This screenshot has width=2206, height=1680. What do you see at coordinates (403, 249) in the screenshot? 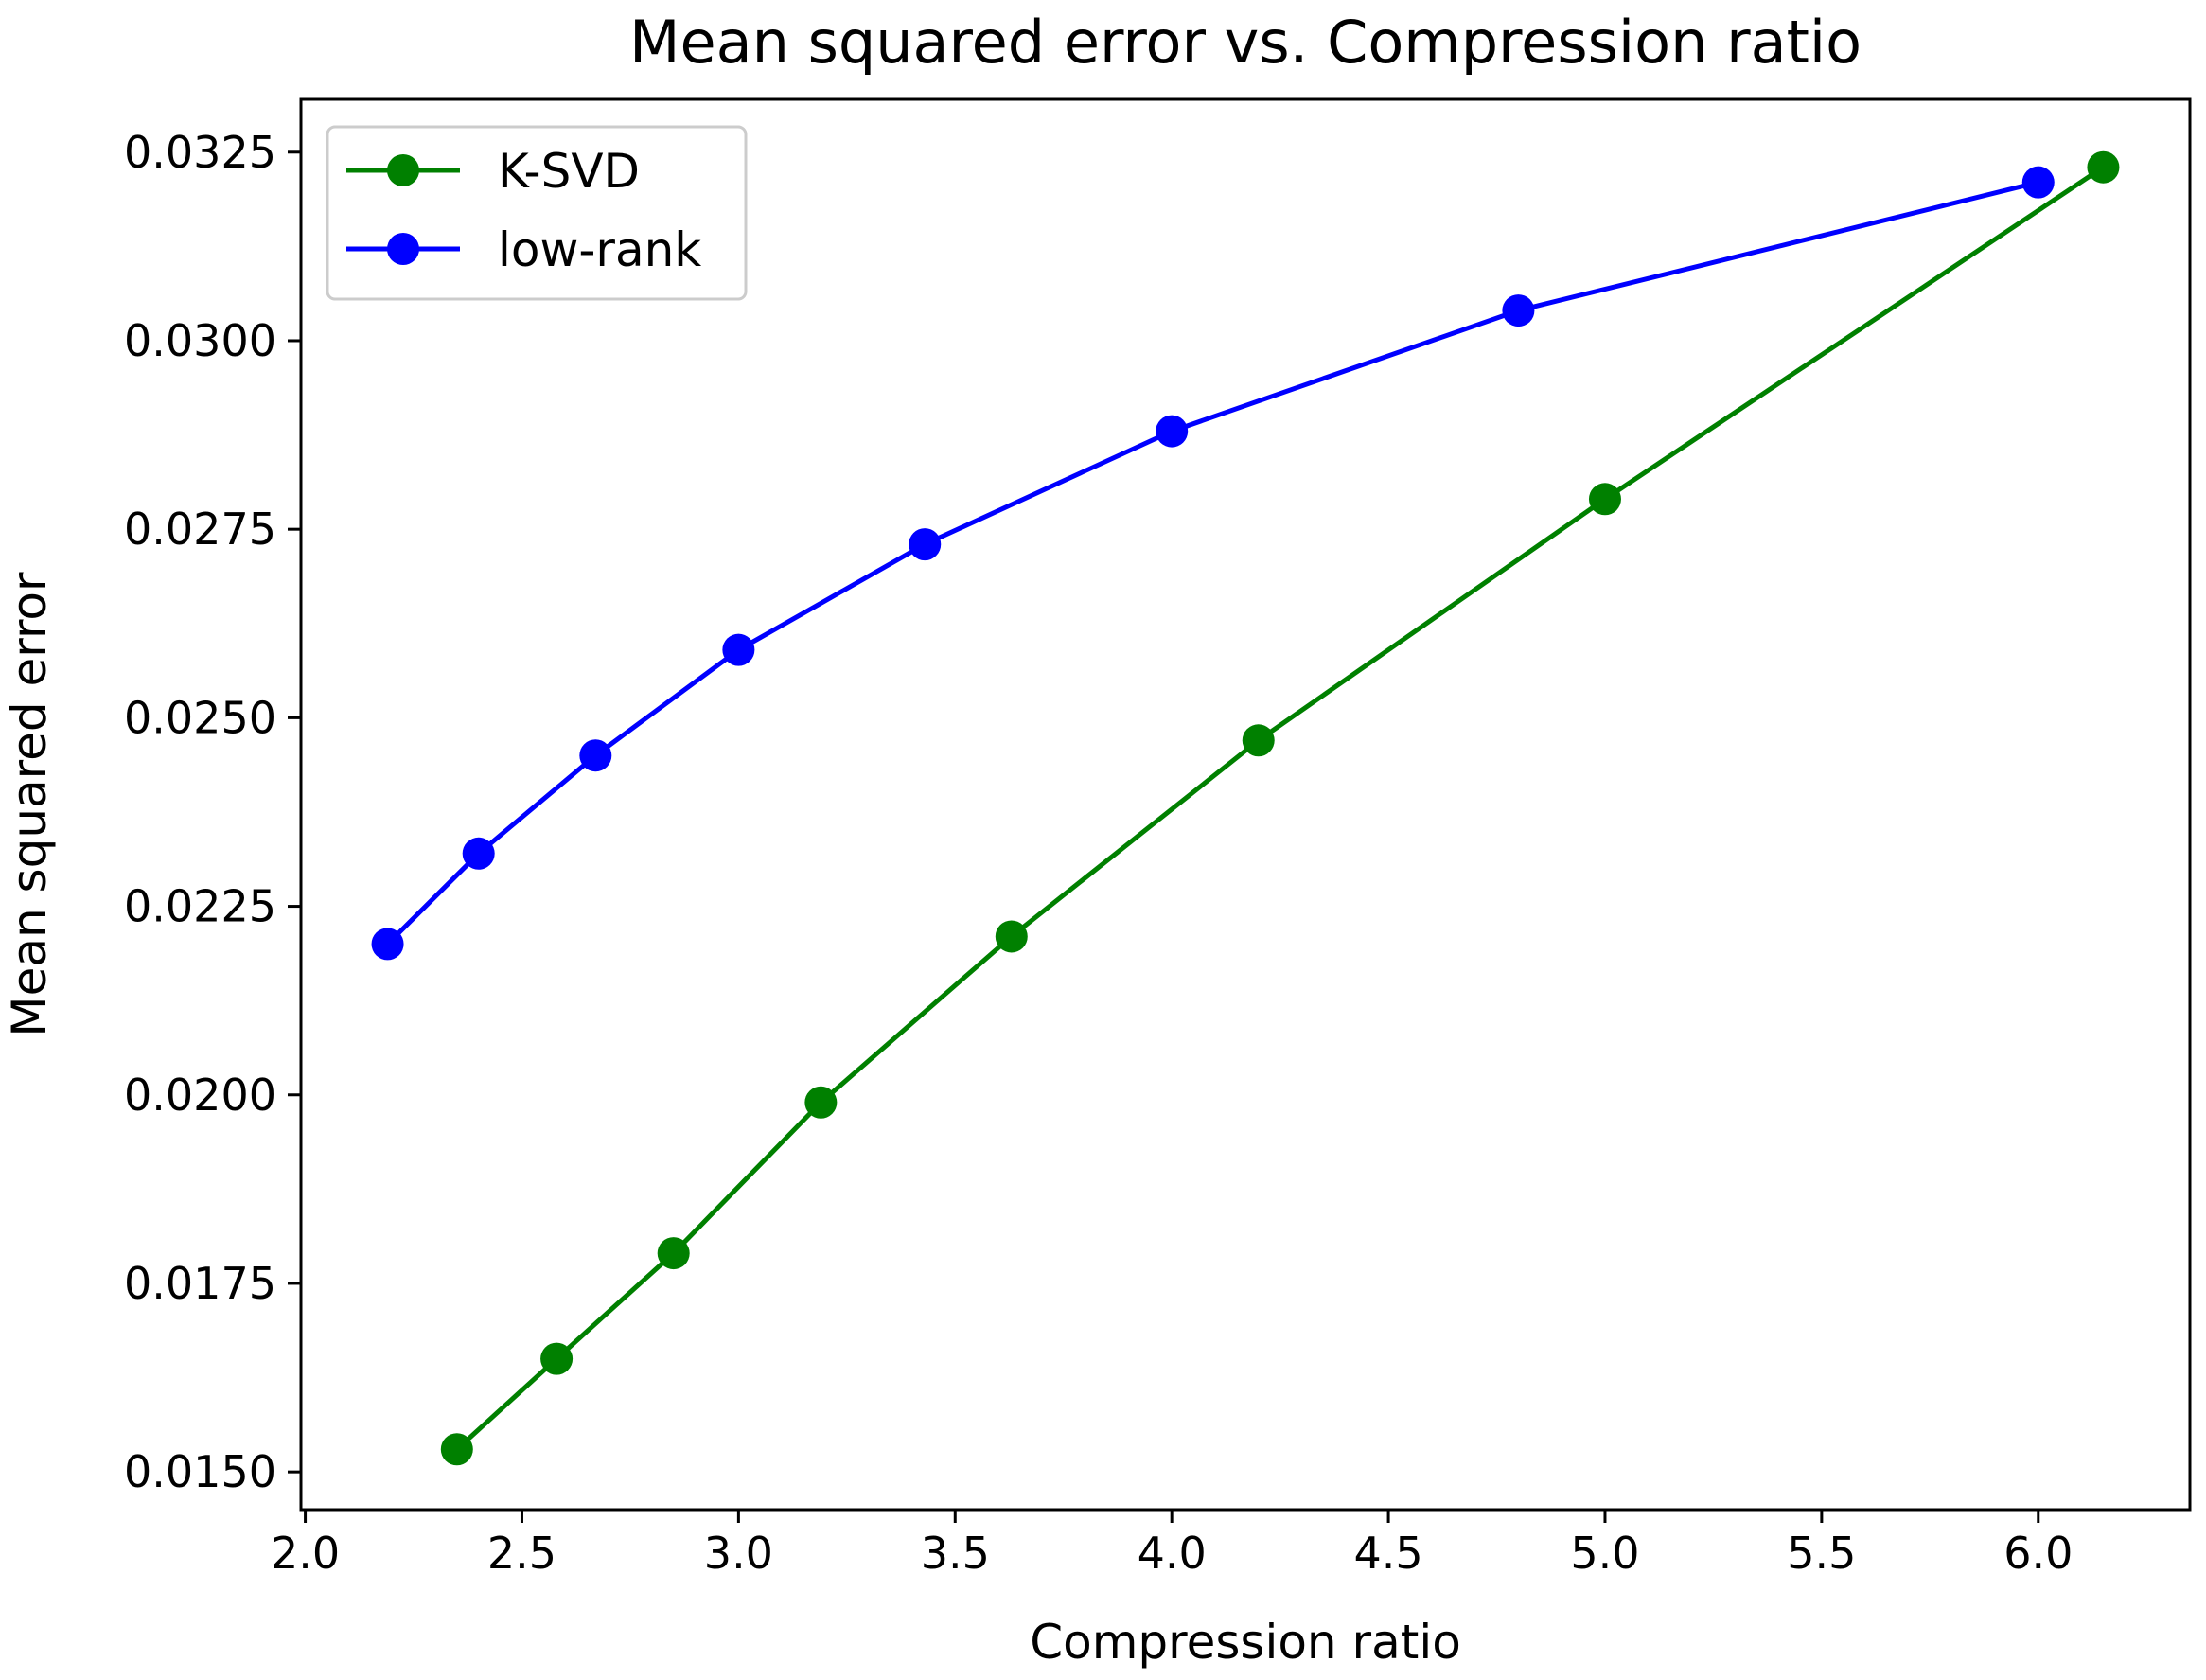
I see `legend-marker-low-rank` at bounding box center [403, 249].